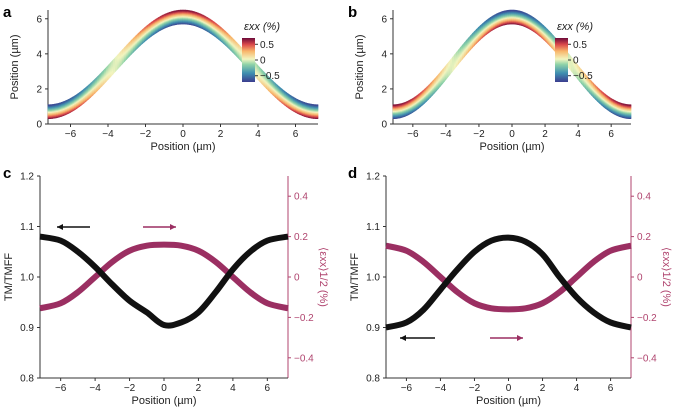 The height and width of the screenshot is (408, 676). I want to click on a-colorbar-tick-label: 0.5, so click(267, 45).